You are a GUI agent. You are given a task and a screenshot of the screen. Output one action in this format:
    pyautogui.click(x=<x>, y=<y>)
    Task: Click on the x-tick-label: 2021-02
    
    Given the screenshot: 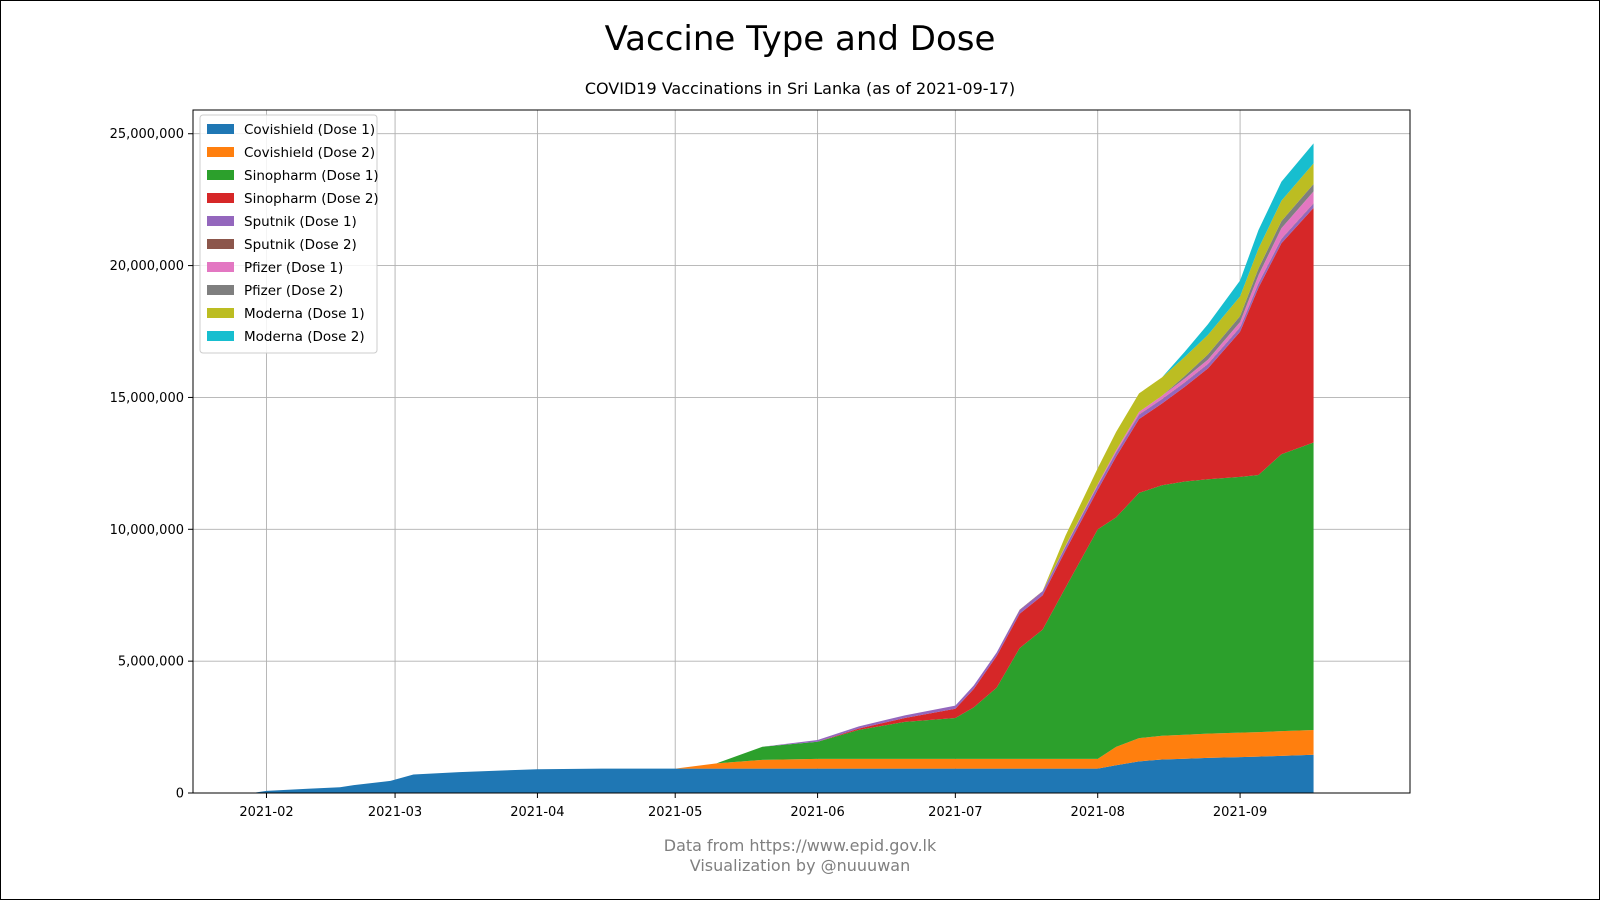 What is the action you would take?
    pyautogui.click(x=266, y=812)
    